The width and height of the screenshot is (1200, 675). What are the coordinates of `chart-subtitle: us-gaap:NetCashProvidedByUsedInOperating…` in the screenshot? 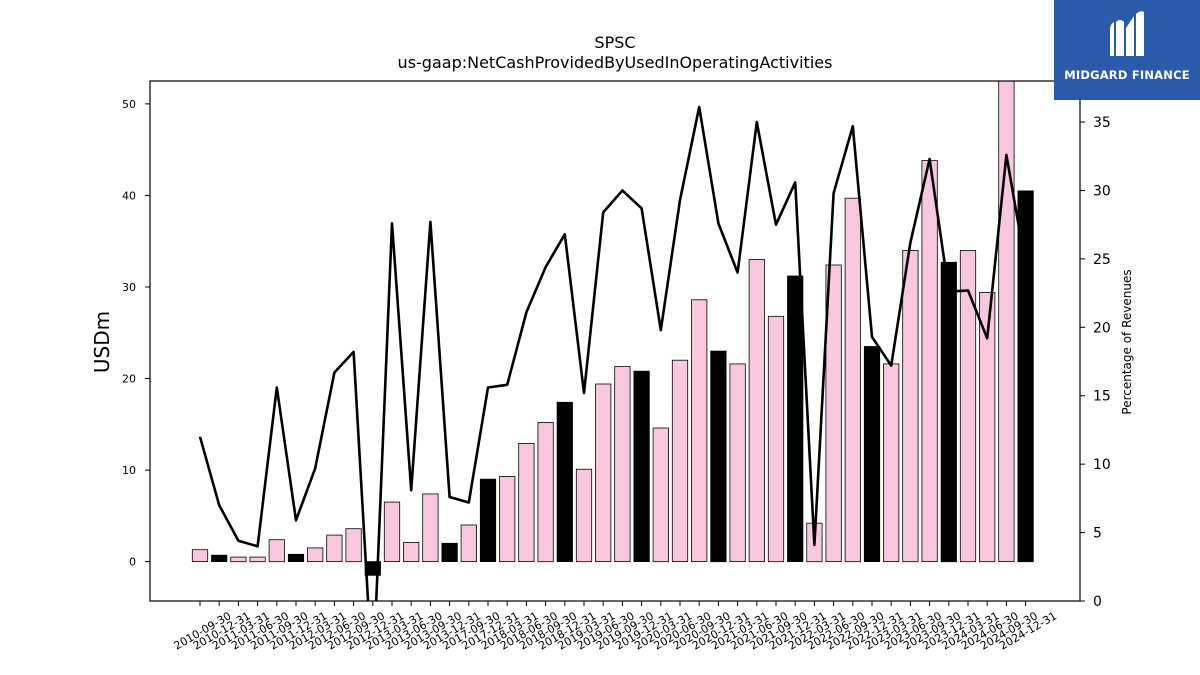 It's located at (615, 62).